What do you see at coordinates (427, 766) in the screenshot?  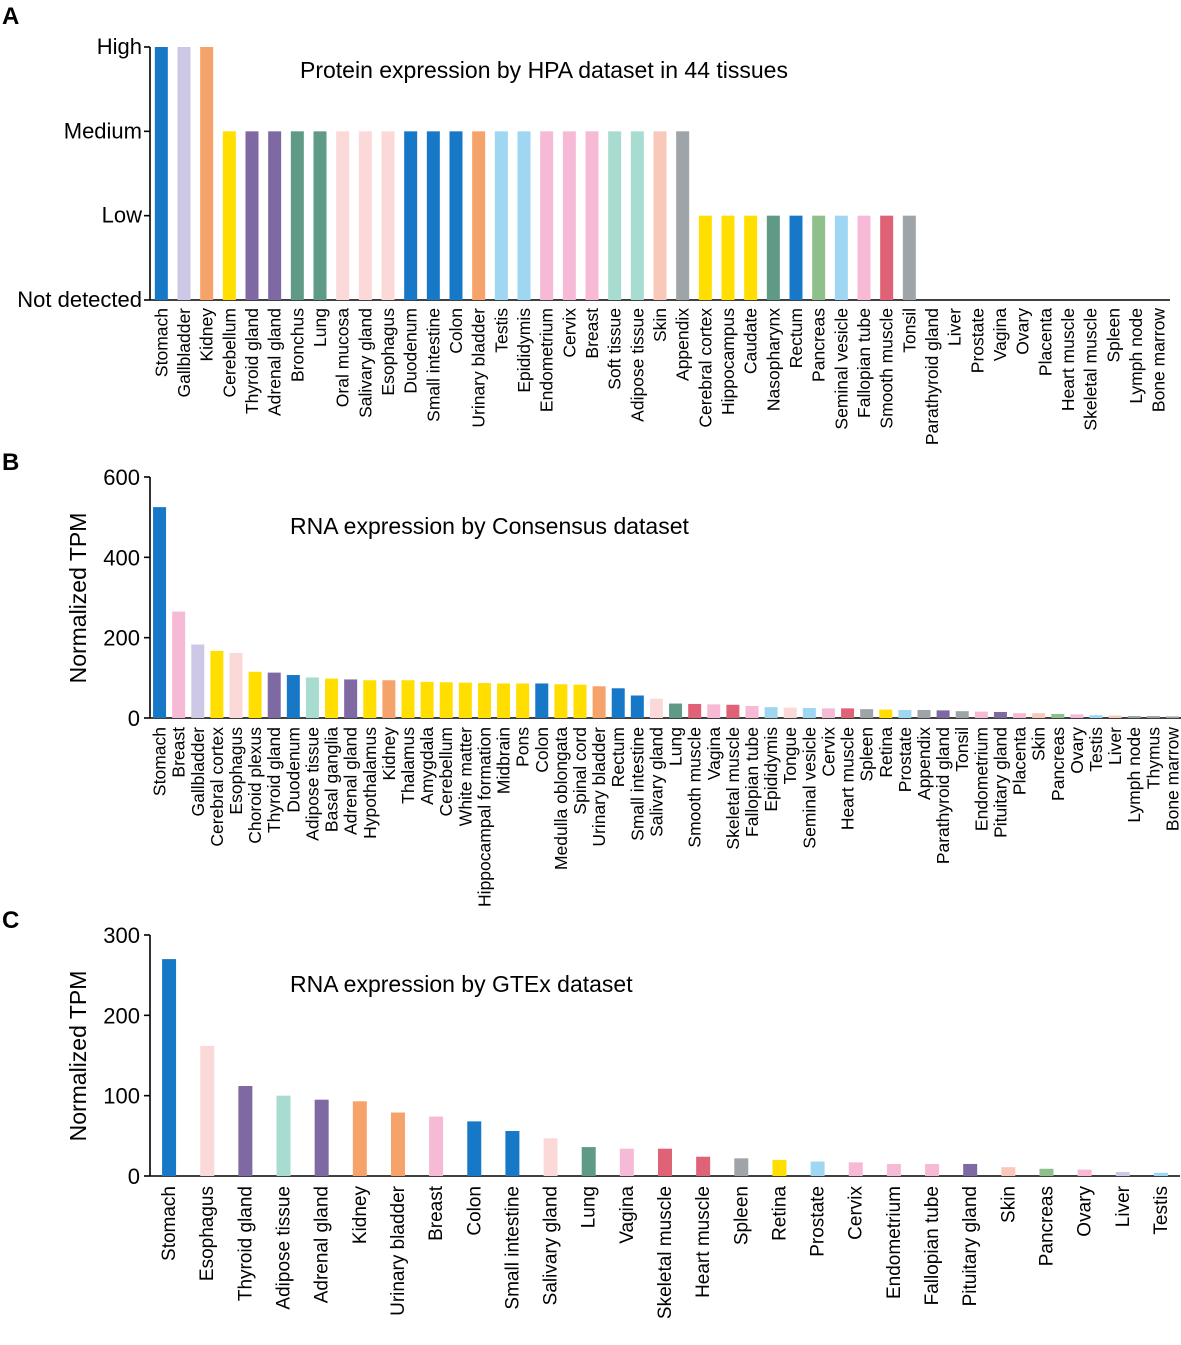 I see `x-tick-label-amygdala: Amygdala` at bounding box center [427, 766].